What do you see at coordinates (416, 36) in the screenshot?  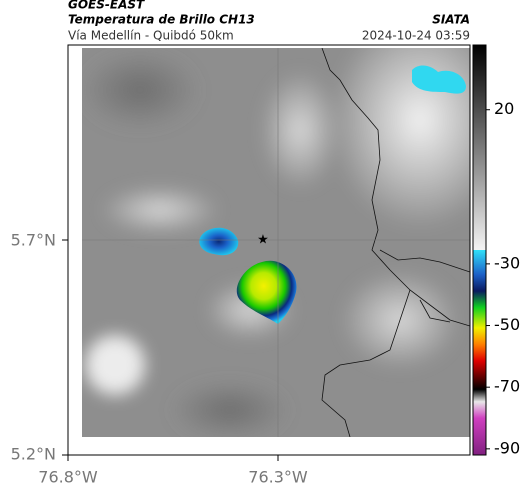 I see `timestamp: 2024-10-24 03:59` at bounding box center [416, 36].